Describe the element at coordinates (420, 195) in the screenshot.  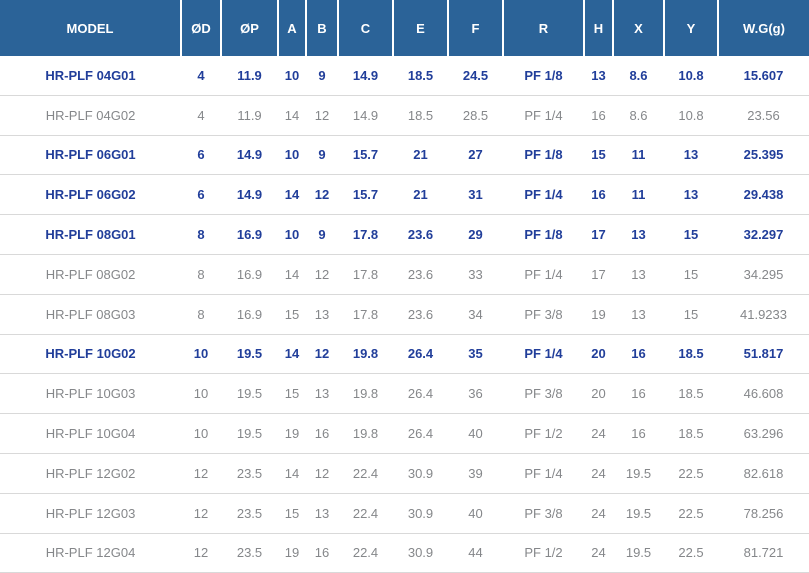
I see `value-cell: 21` at that location.